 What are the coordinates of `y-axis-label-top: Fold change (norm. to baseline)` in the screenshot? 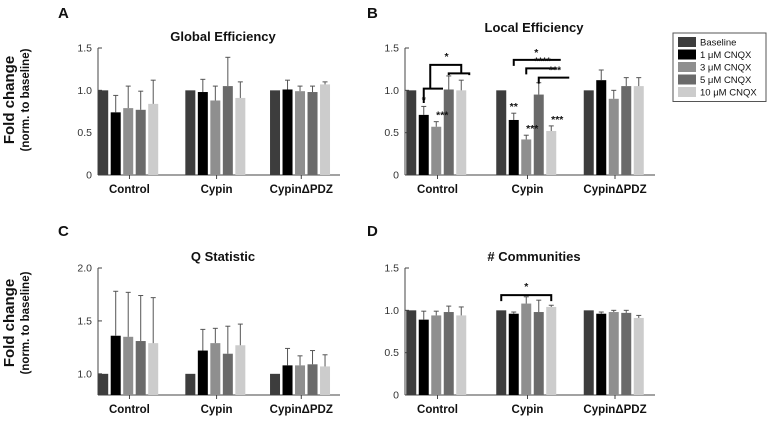 It's located at (16, 99).